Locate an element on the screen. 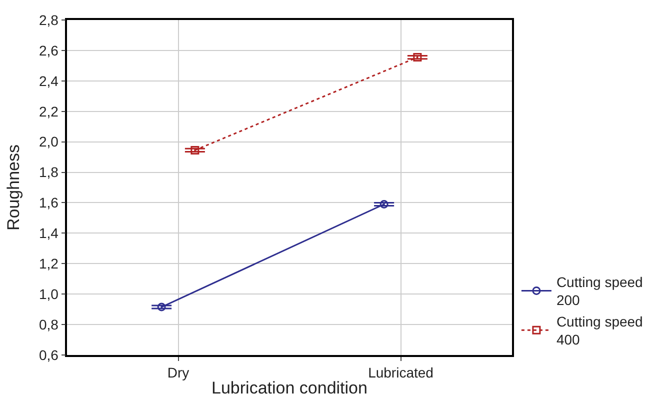 The image size is (667, 406). y-tick-label: 2,4 is located at coordinates (48, 80).